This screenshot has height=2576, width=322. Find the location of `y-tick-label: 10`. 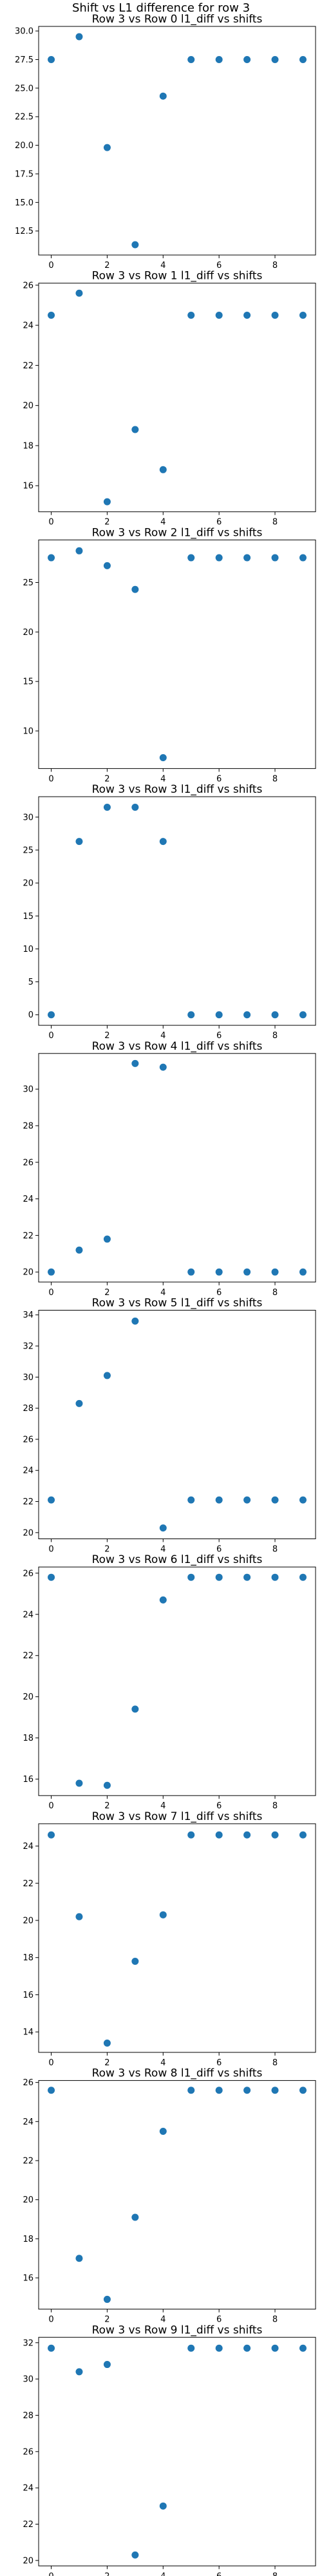

y-tick-label: 10 is located at coordinates (28, 949).